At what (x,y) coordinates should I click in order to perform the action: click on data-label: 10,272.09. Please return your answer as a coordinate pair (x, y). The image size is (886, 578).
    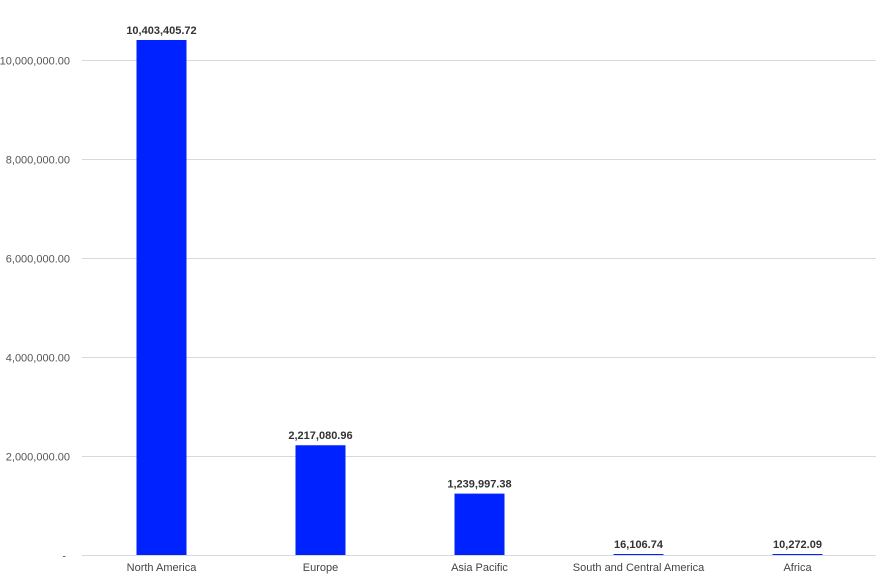
    Looking at the image, I should click on (797, 545).